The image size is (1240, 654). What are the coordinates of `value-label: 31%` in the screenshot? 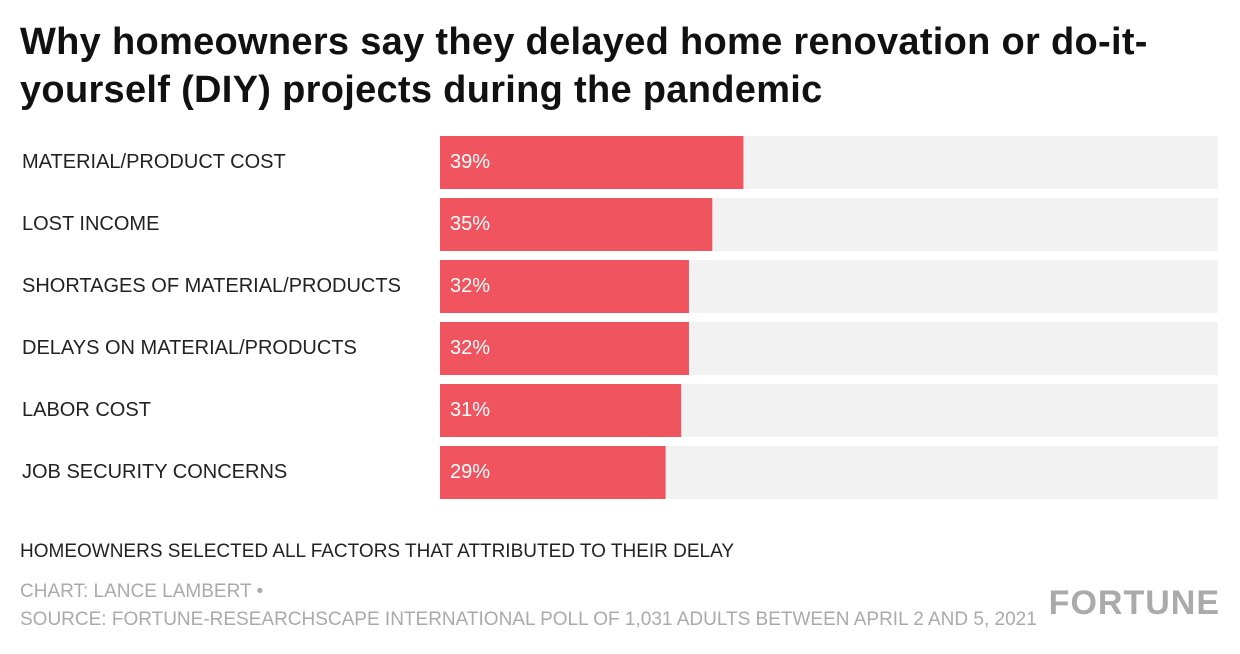 It's located at (470, 410).